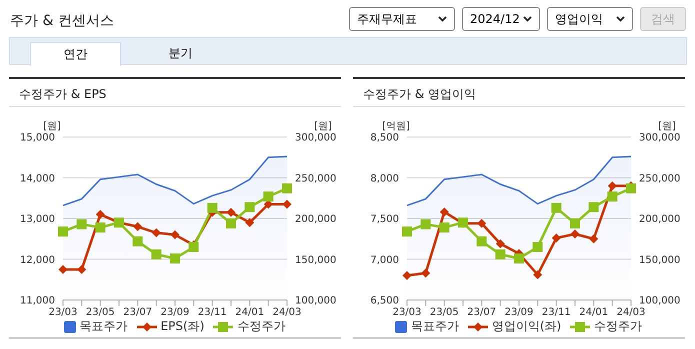  I want to click on y-tick-label: 7,000, so click(384, 260).